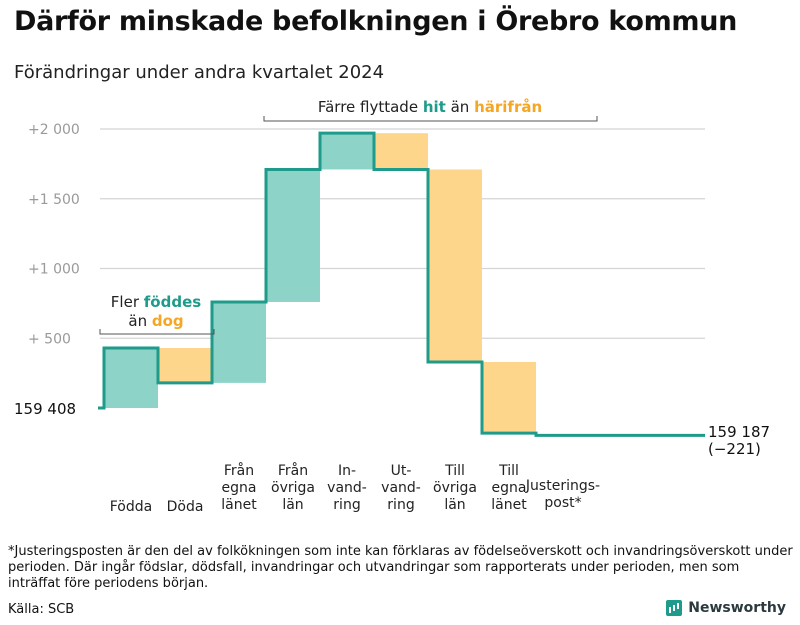 The image size is (800, 625). What do you see at coordinates (739, 432) in the screenshot?
I see `end-value-label: 159 187` at bounding box center [739, 432].